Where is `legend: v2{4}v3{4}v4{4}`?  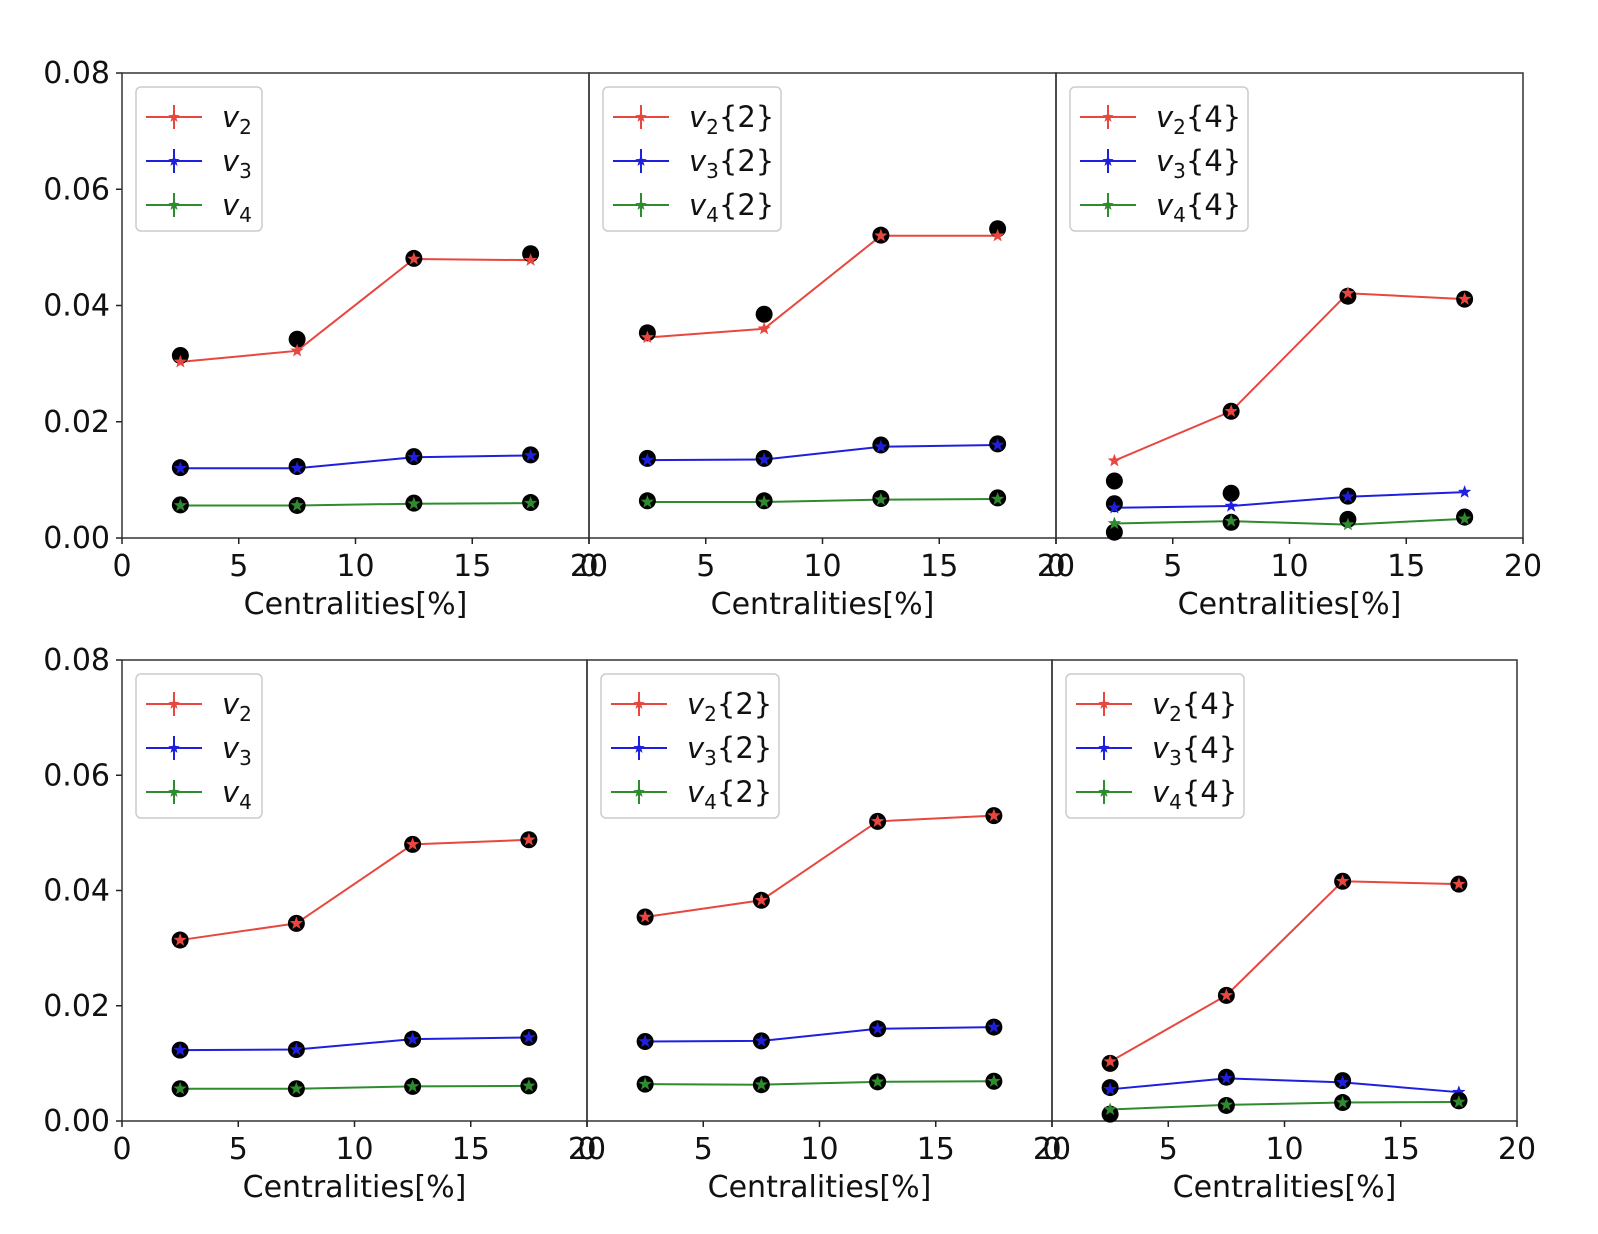 legend: v2{4}v3{4}v4{4} is located at coordinates (1155, 746).